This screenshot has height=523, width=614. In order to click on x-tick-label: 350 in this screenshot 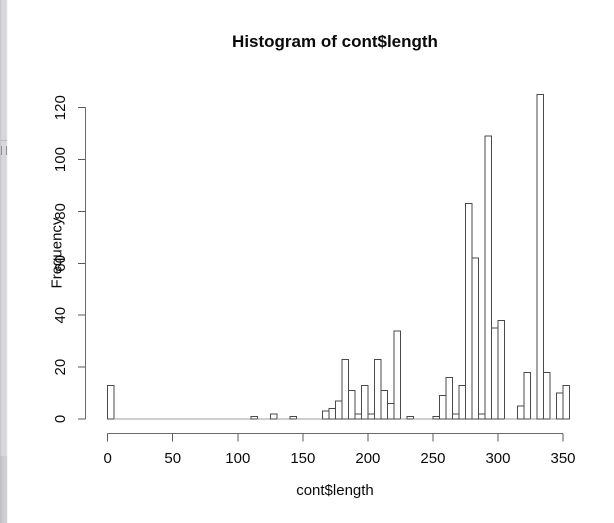, I will do `click(562, 458)`.